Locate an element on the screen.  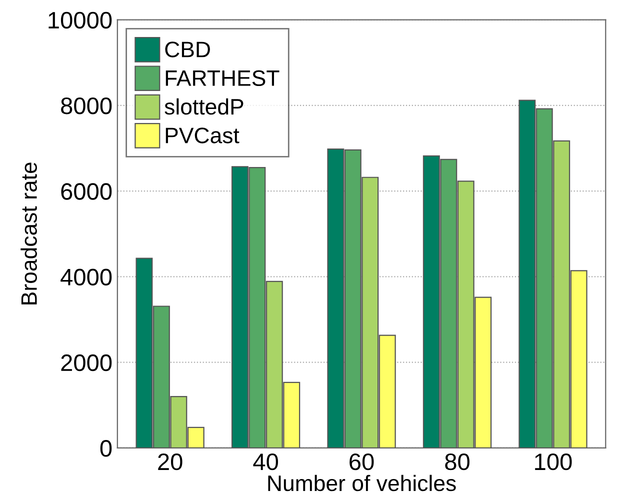
legend-label: slottedP is located at coordinates (204, 106).